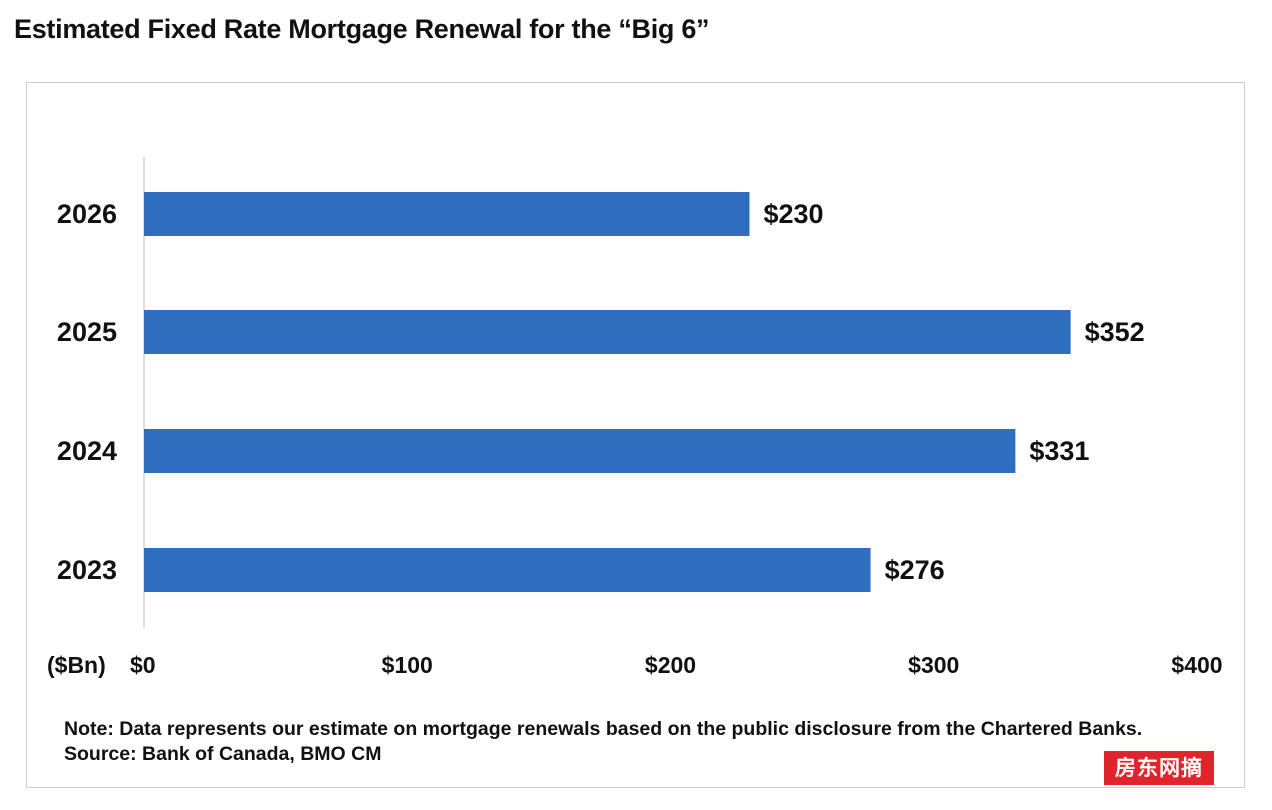 The height and width of the screenshot is (810, 1272). Describe the element at coordinates (76, 665) in the screenshot. I see `unit-label: ($Bn)` at that location.